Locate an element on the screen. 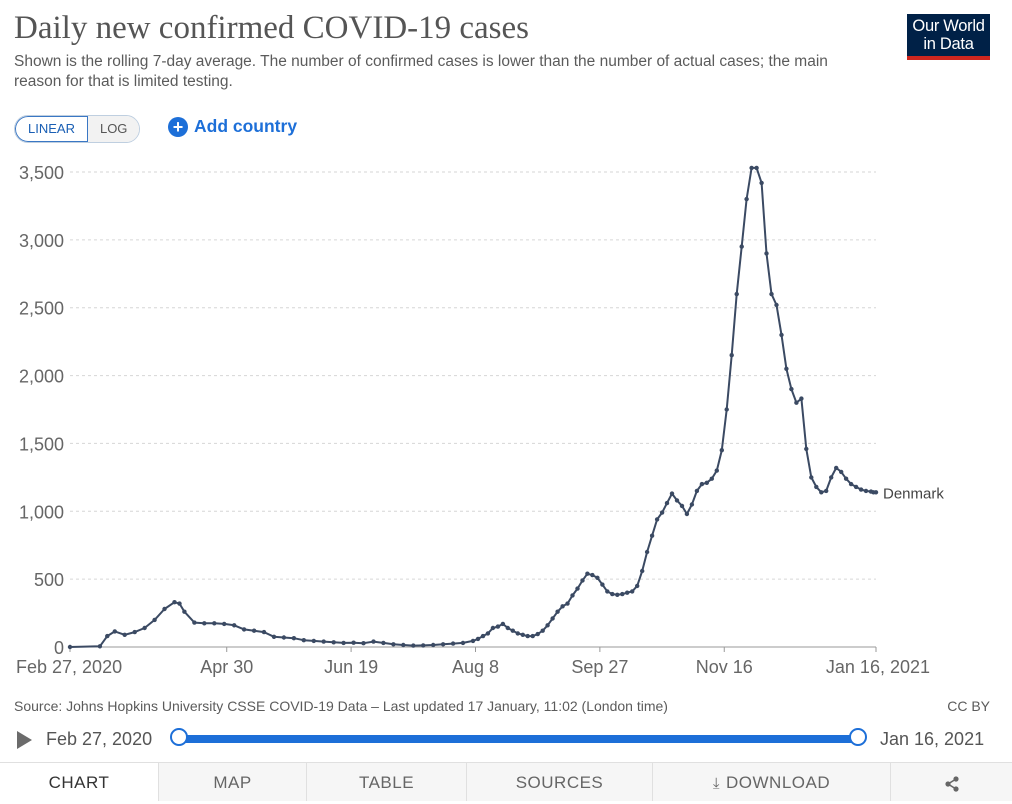 This screenshot has width=1012, height=804. tab-table: TABLE is located at coordinates (386, 782).